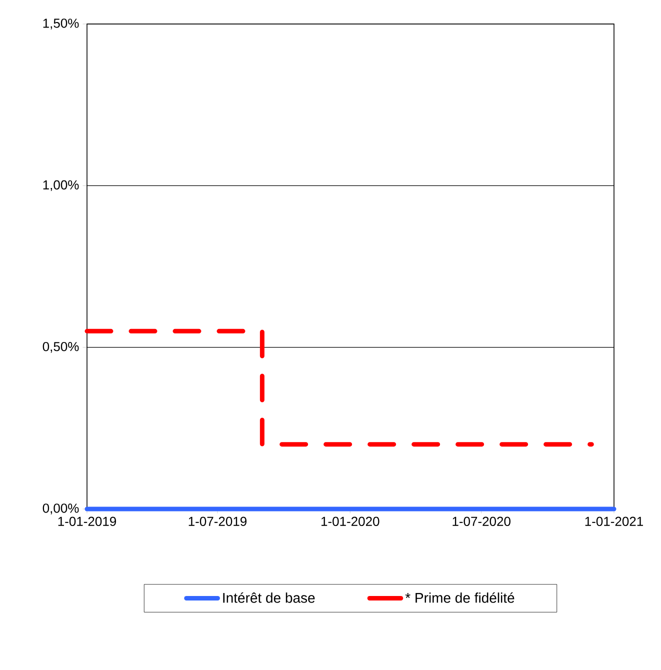 This screenshot has height=670, width=661. What do you see at coordinates (614, 521) in the screenshot?
I see `x-tick-label: 1-01-2021` at bounding box center [614, 521].